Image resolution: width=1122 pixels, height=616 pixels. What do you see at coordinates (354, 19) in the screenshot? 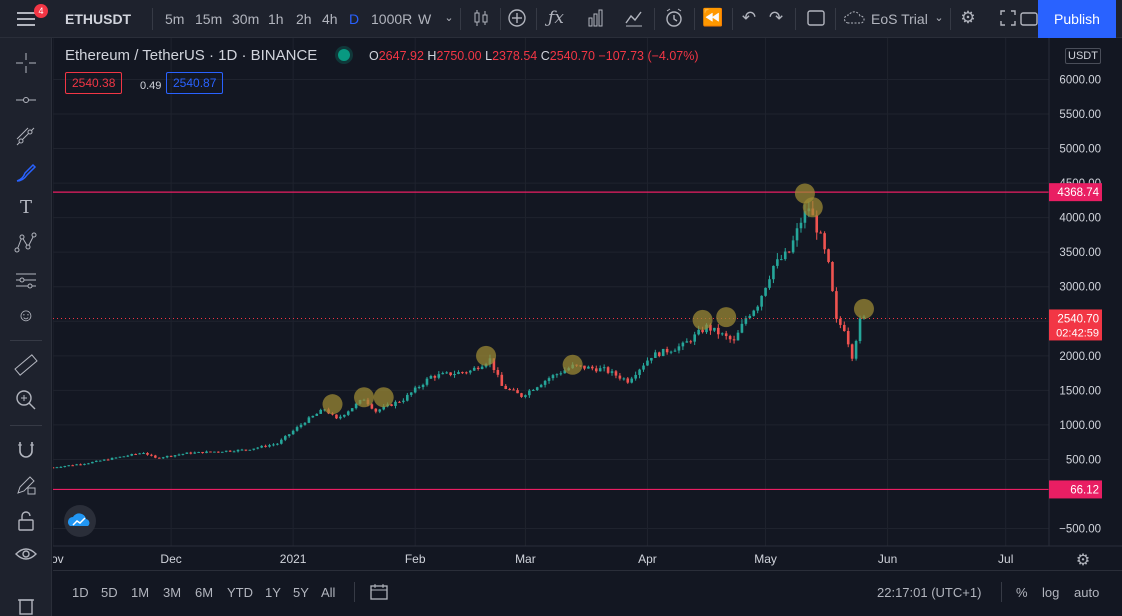
I see `interval-d: D` at bounding box center [354, 19].